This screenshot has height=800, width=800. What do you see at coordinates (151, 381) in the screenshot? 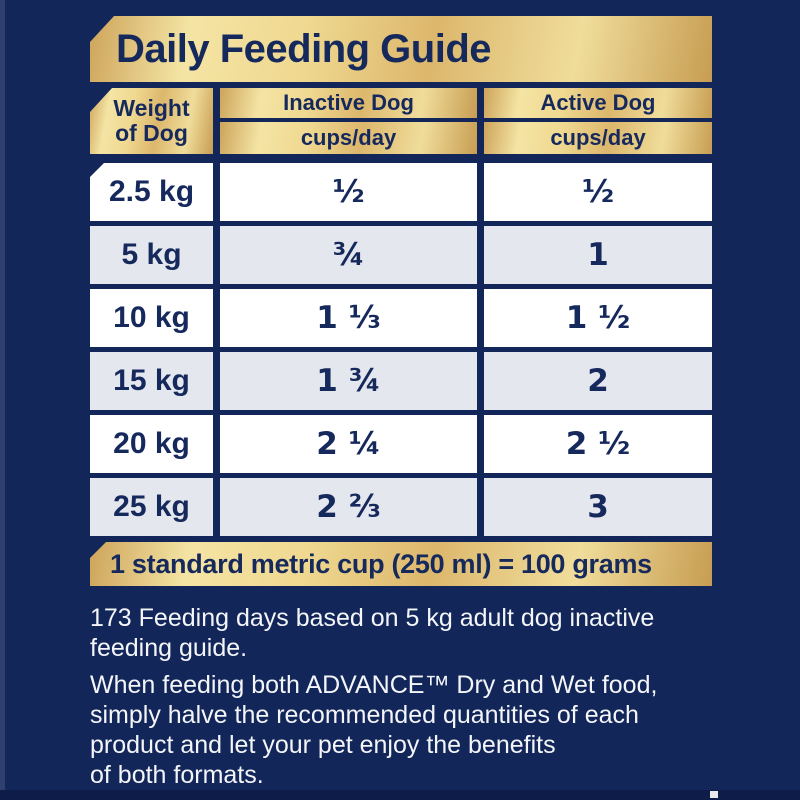
I see `weight-cell: 15 kg` at bounding box center [151, 381].